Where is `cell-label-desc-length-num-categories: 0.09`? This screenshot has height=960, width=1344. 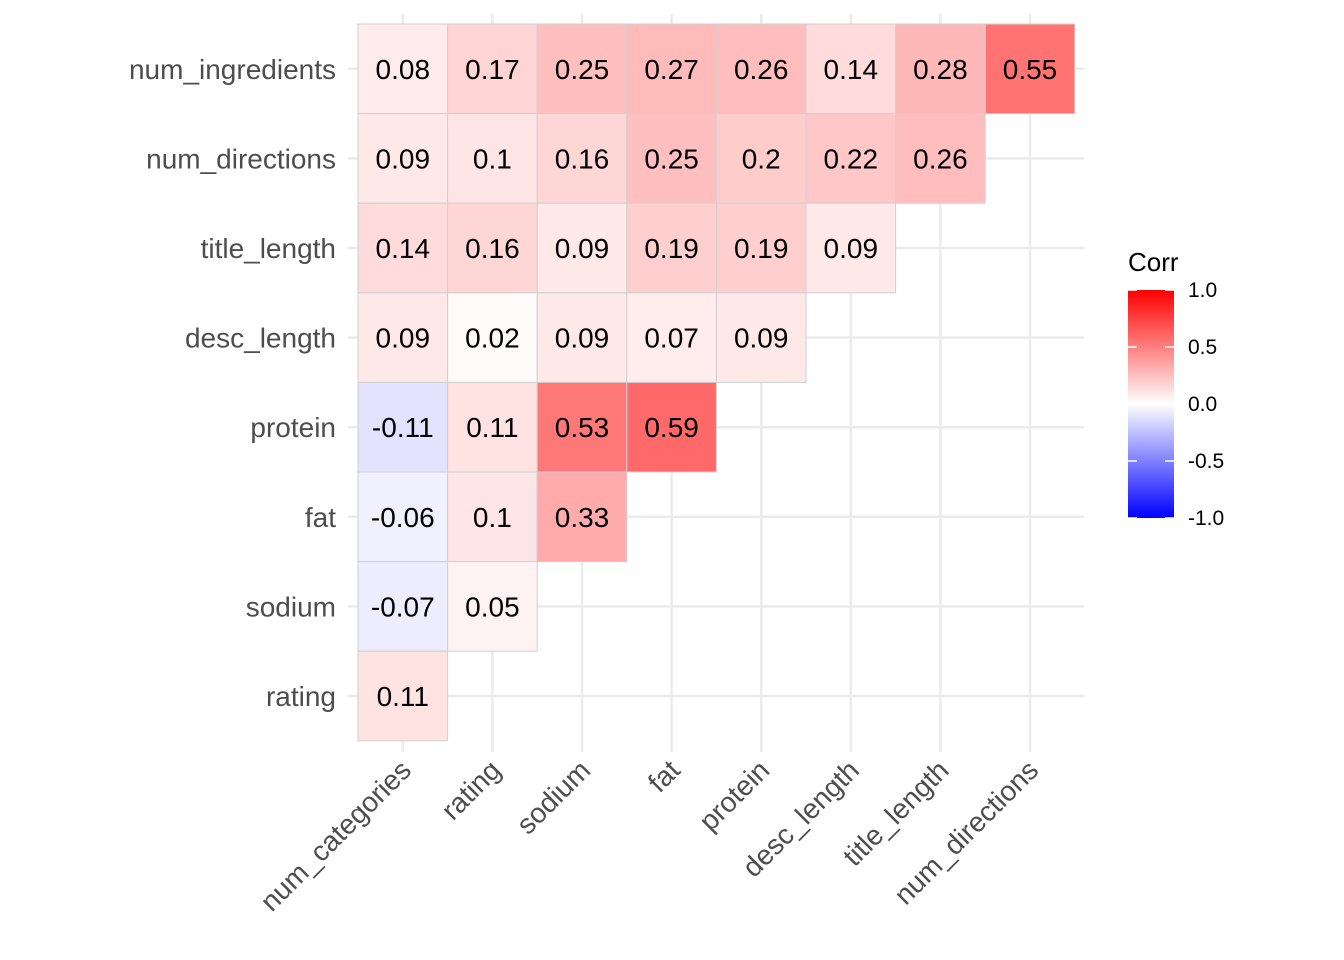
cell-label-desc-length-num-categories: 0.09 is located at coordinates (403, 338).